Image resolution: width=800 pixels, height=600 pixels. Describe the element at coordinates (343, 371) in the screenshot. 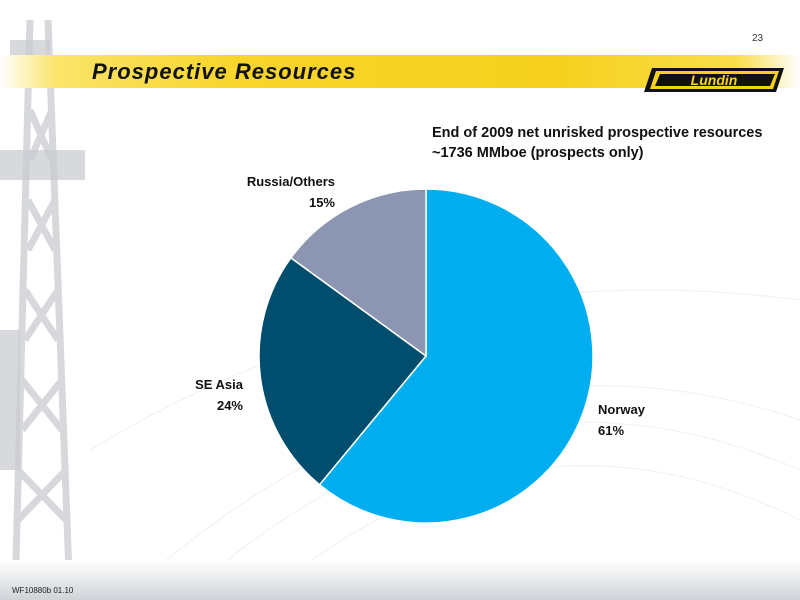

I see `pie-slice-se-asia` at that location.